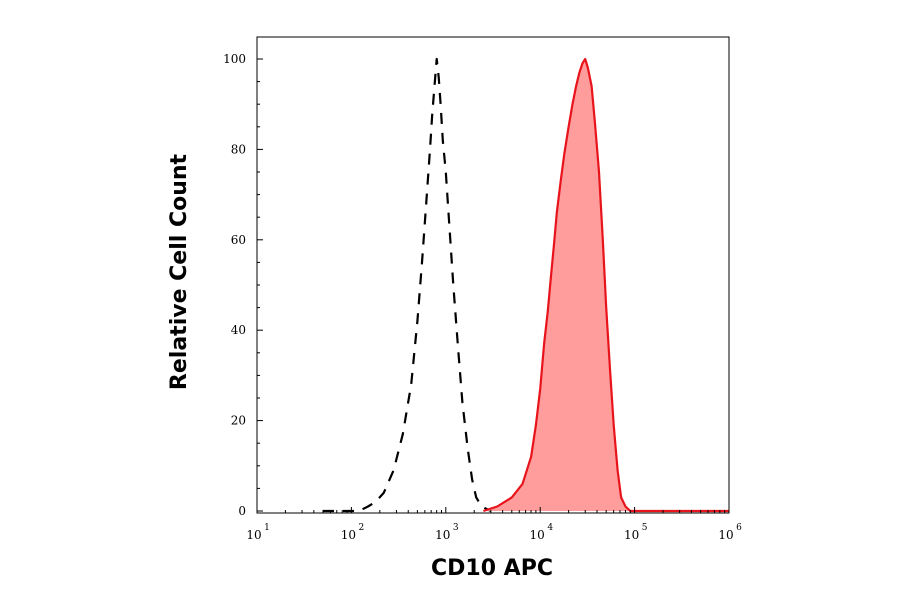 This screenshot has height=594, width=900. Describe the element at coordinates (238, 240) in the screenshot. I see `y-tick-label-3: 60` at that location.